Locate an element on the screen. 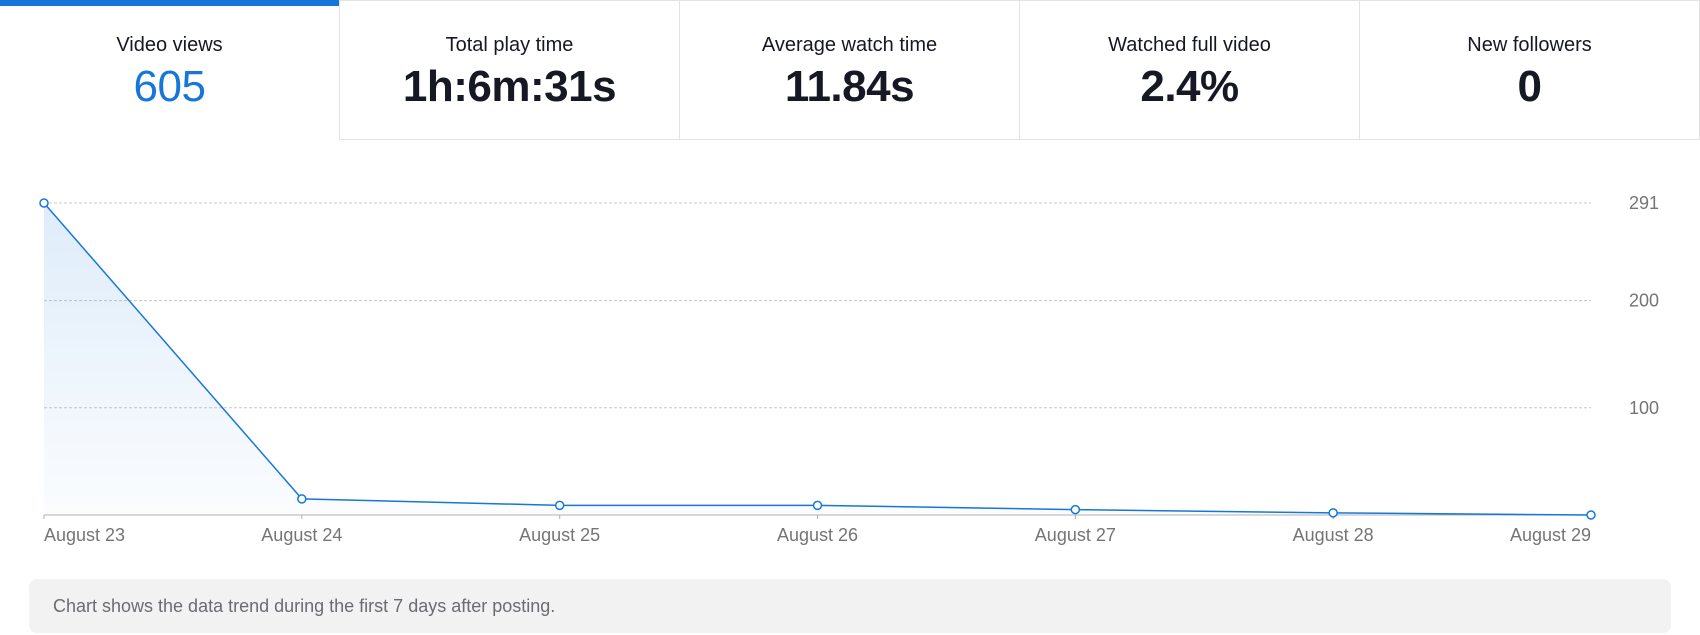 Image resolution: width=1700 pixels, height=635 pixels. tab-label: Total play time is located at coordinates (509, 45).